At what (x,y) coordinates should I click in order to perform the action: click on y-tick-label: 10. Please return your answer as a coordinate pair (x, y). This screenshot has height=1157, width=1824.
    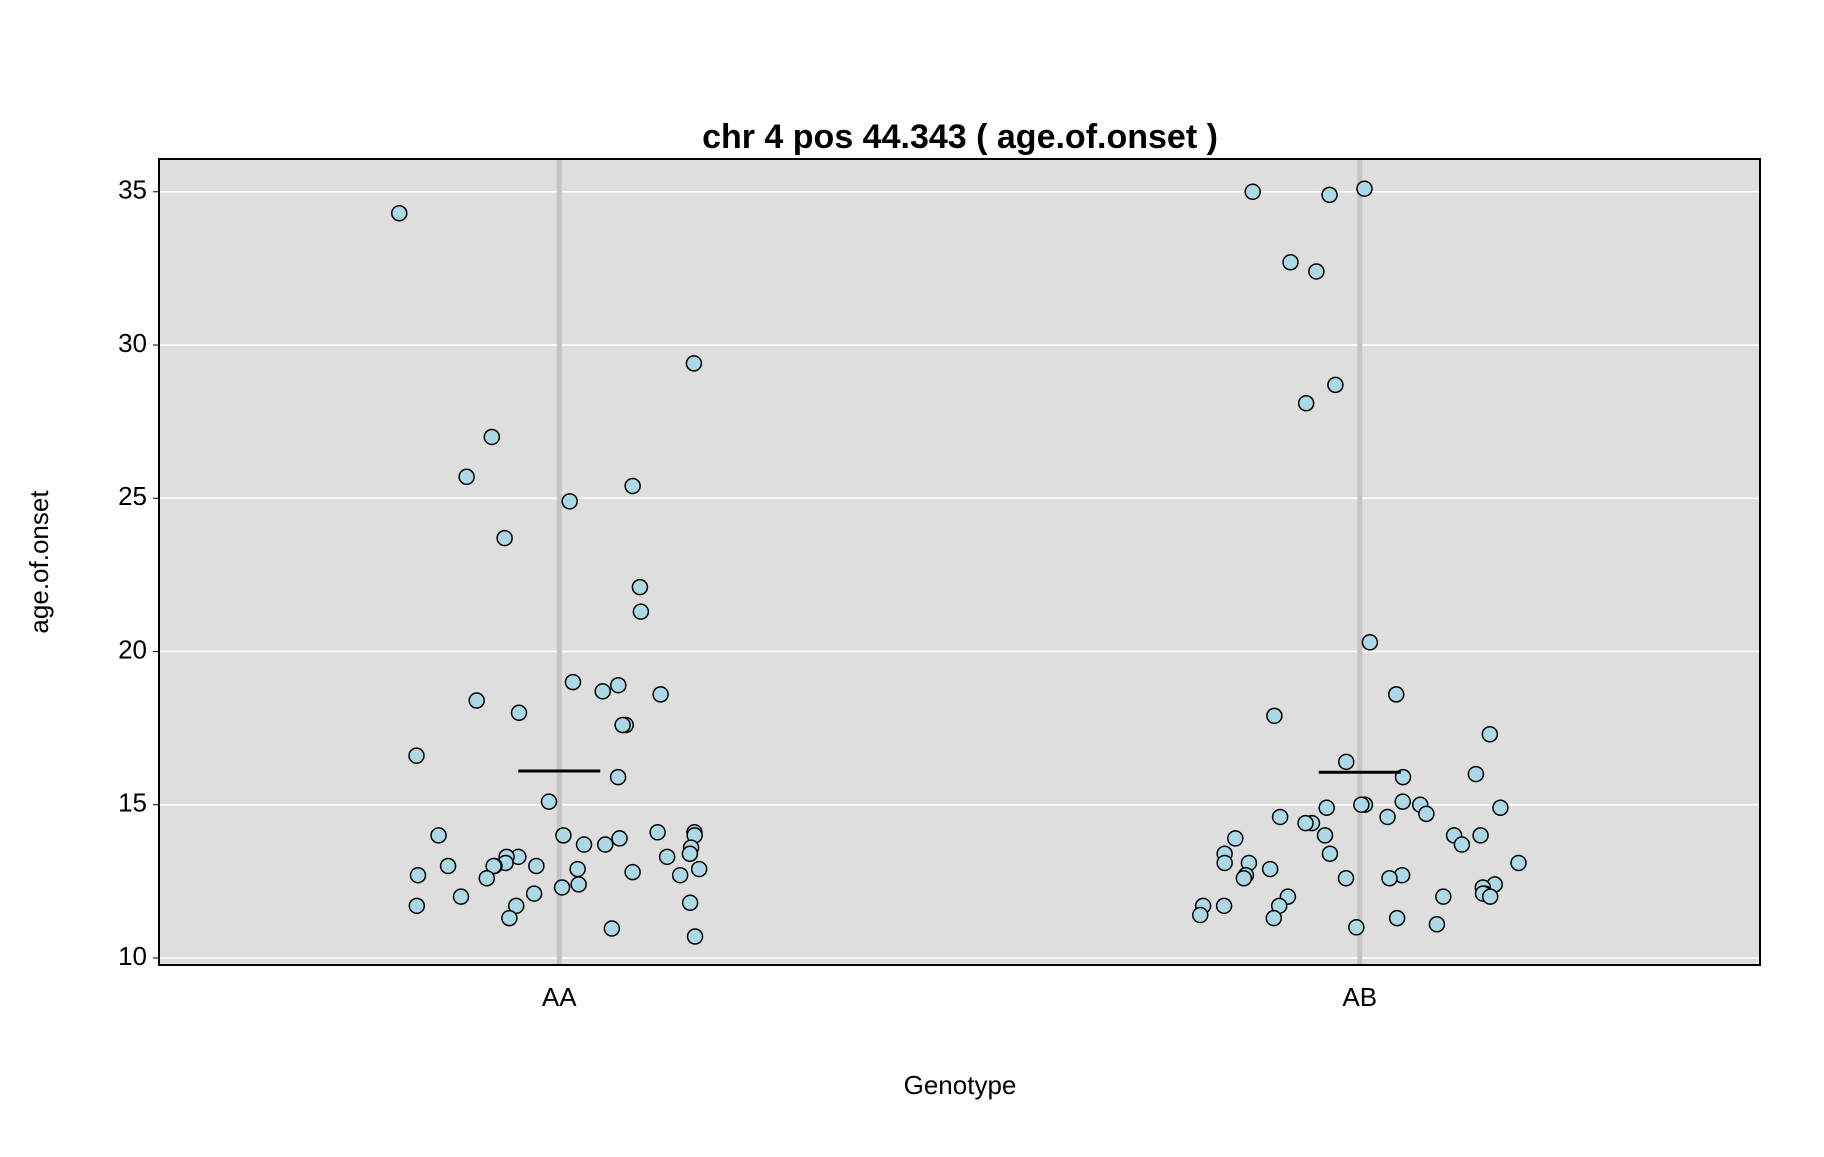
    Looking at the image, I should click on (132, 956).